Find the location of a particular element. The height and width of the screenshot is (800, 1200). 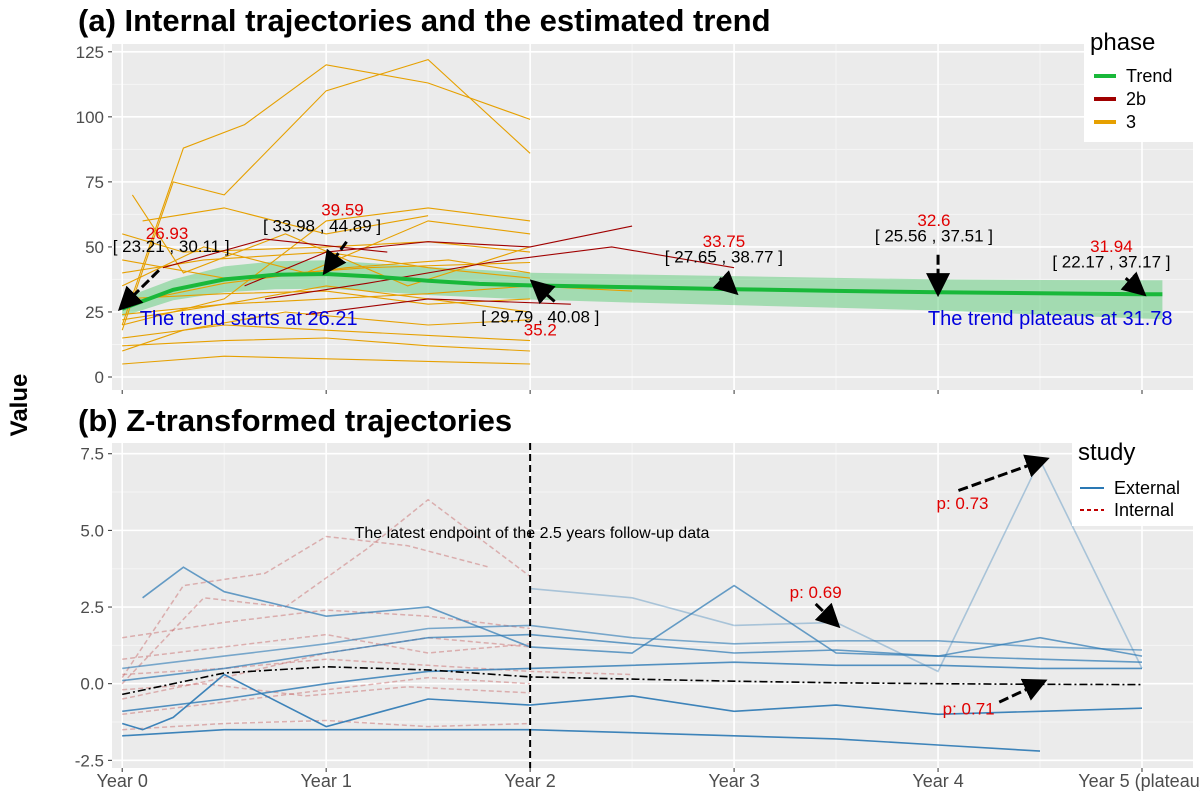

a-ytick-label: 50 is located at coordinates (94, 247).